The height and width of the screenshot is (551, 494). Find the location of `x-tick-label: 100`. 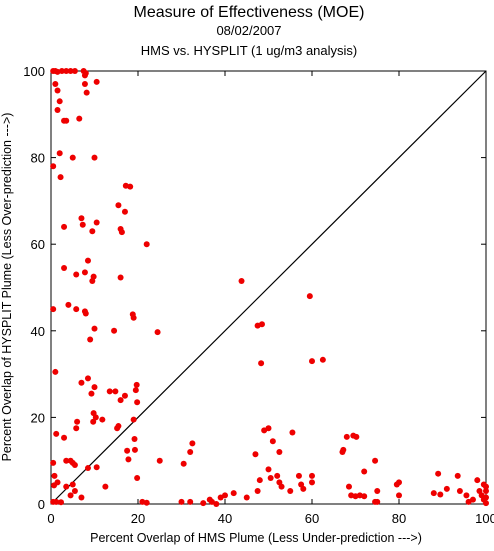

x-tick-label: 100 is located at coordinates (484, 518).